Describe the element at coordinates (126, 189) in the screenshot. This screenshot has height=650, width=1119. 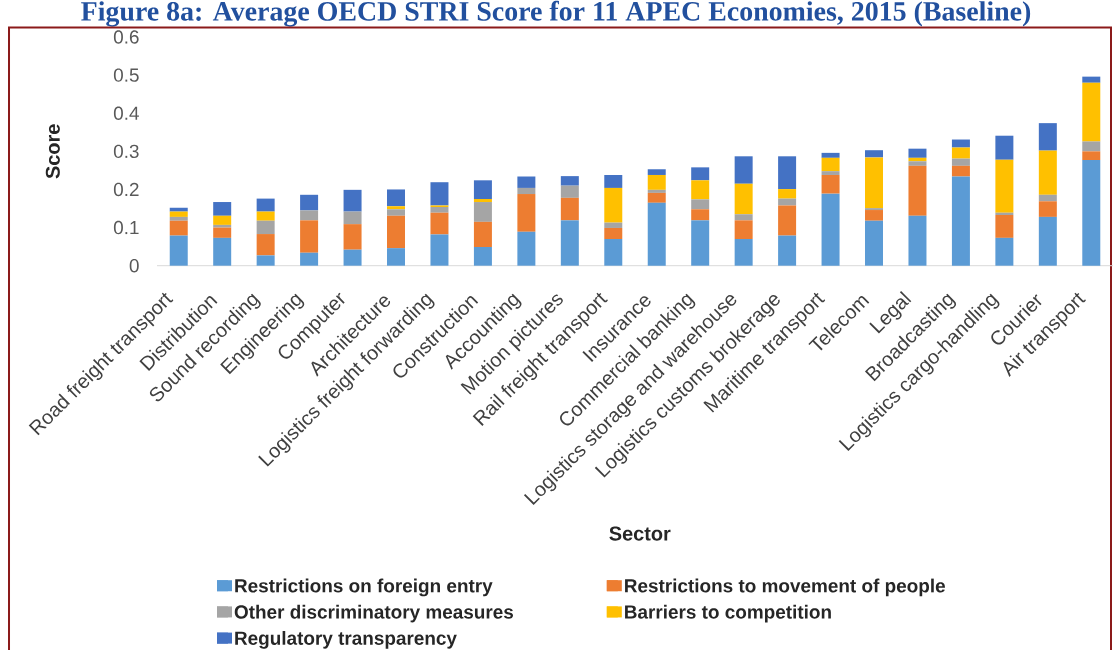
I see `y-tick-label: 0.2` at that location.